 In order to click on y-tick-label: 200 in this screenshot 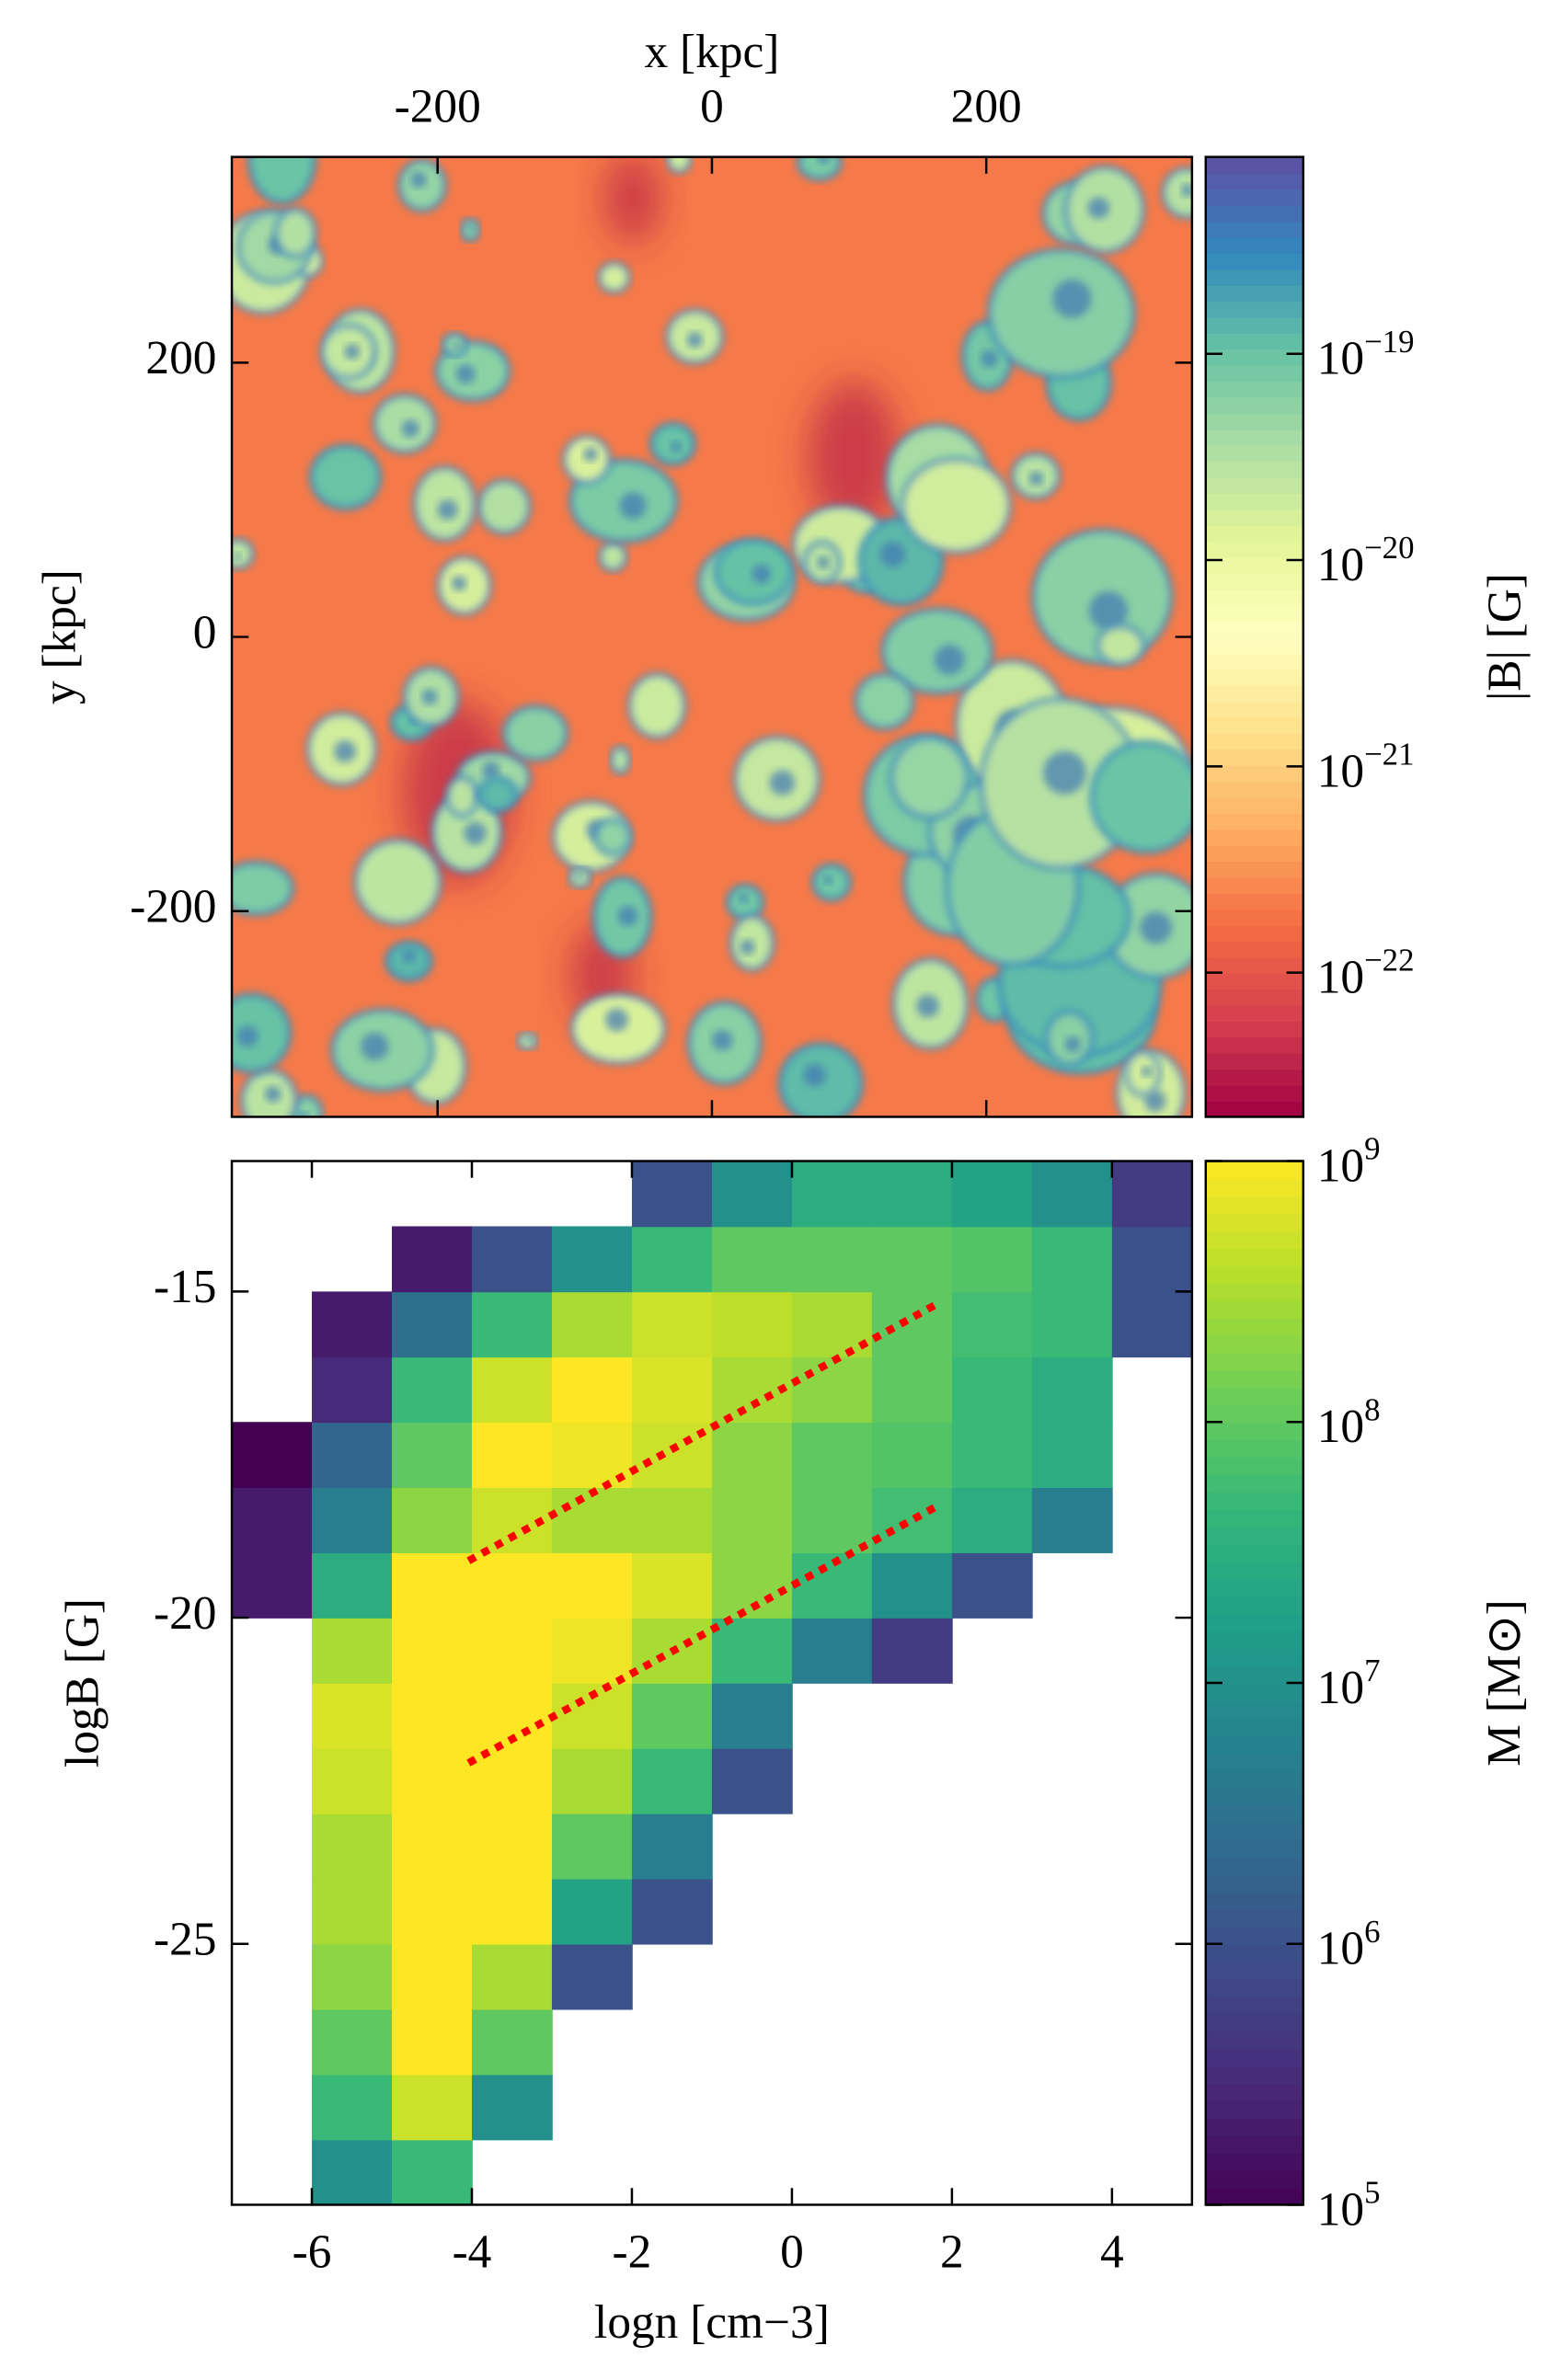, I will do `click(180, 358)`.